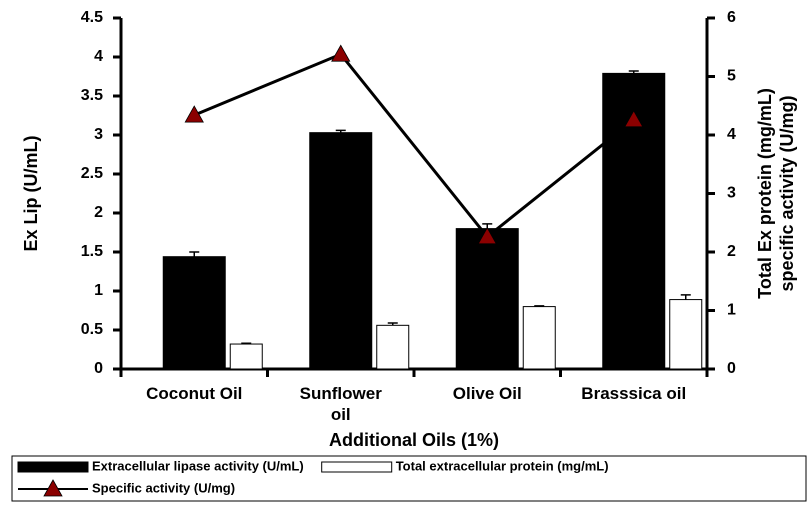 The image size is (812, 529). What do you see at coordinates (765, 193) in the screenshot?
I see `y2-axis-title: Total Ex protein (mg/mL)` at bounding box center [765, 193].